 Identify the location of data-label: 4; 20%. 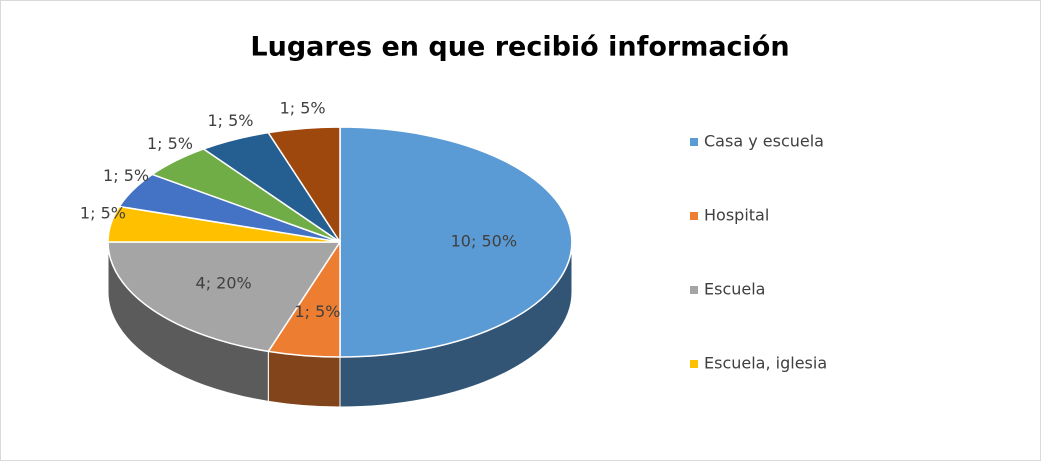
(224, 282).